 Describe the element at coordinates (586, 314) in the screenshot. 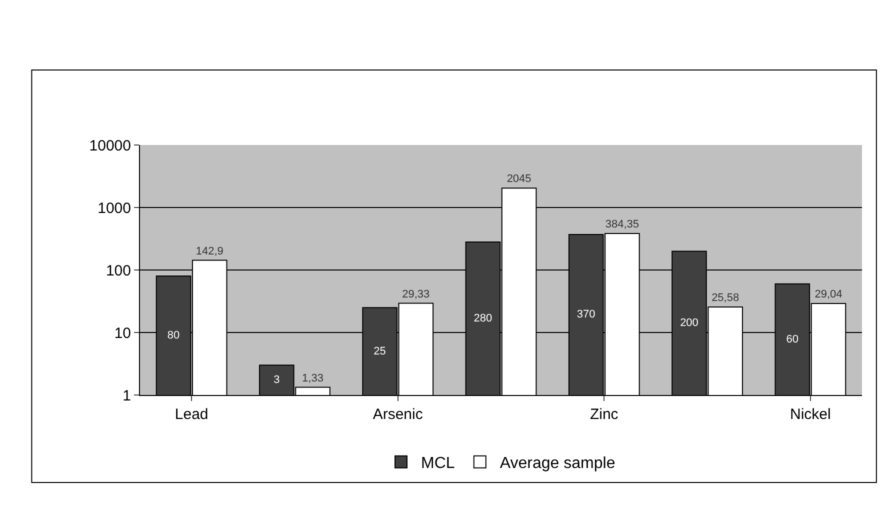

I see `data-label: 370` at that location.